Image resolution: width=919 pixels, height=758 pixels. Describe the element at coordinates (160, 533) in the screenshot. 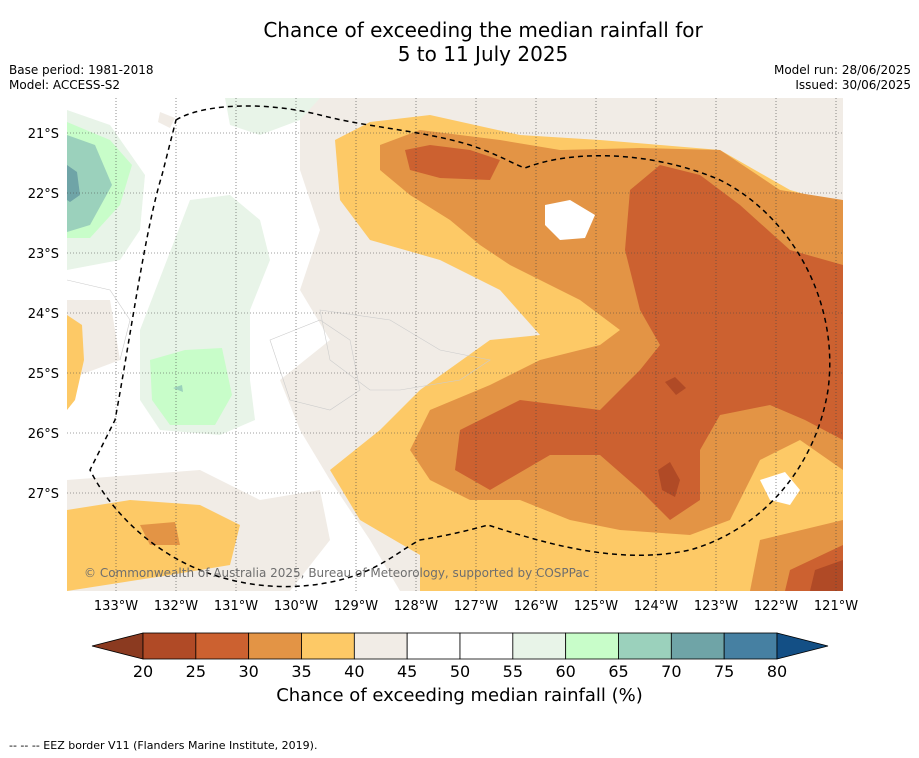

I see `band-30-35-sw` at that location.